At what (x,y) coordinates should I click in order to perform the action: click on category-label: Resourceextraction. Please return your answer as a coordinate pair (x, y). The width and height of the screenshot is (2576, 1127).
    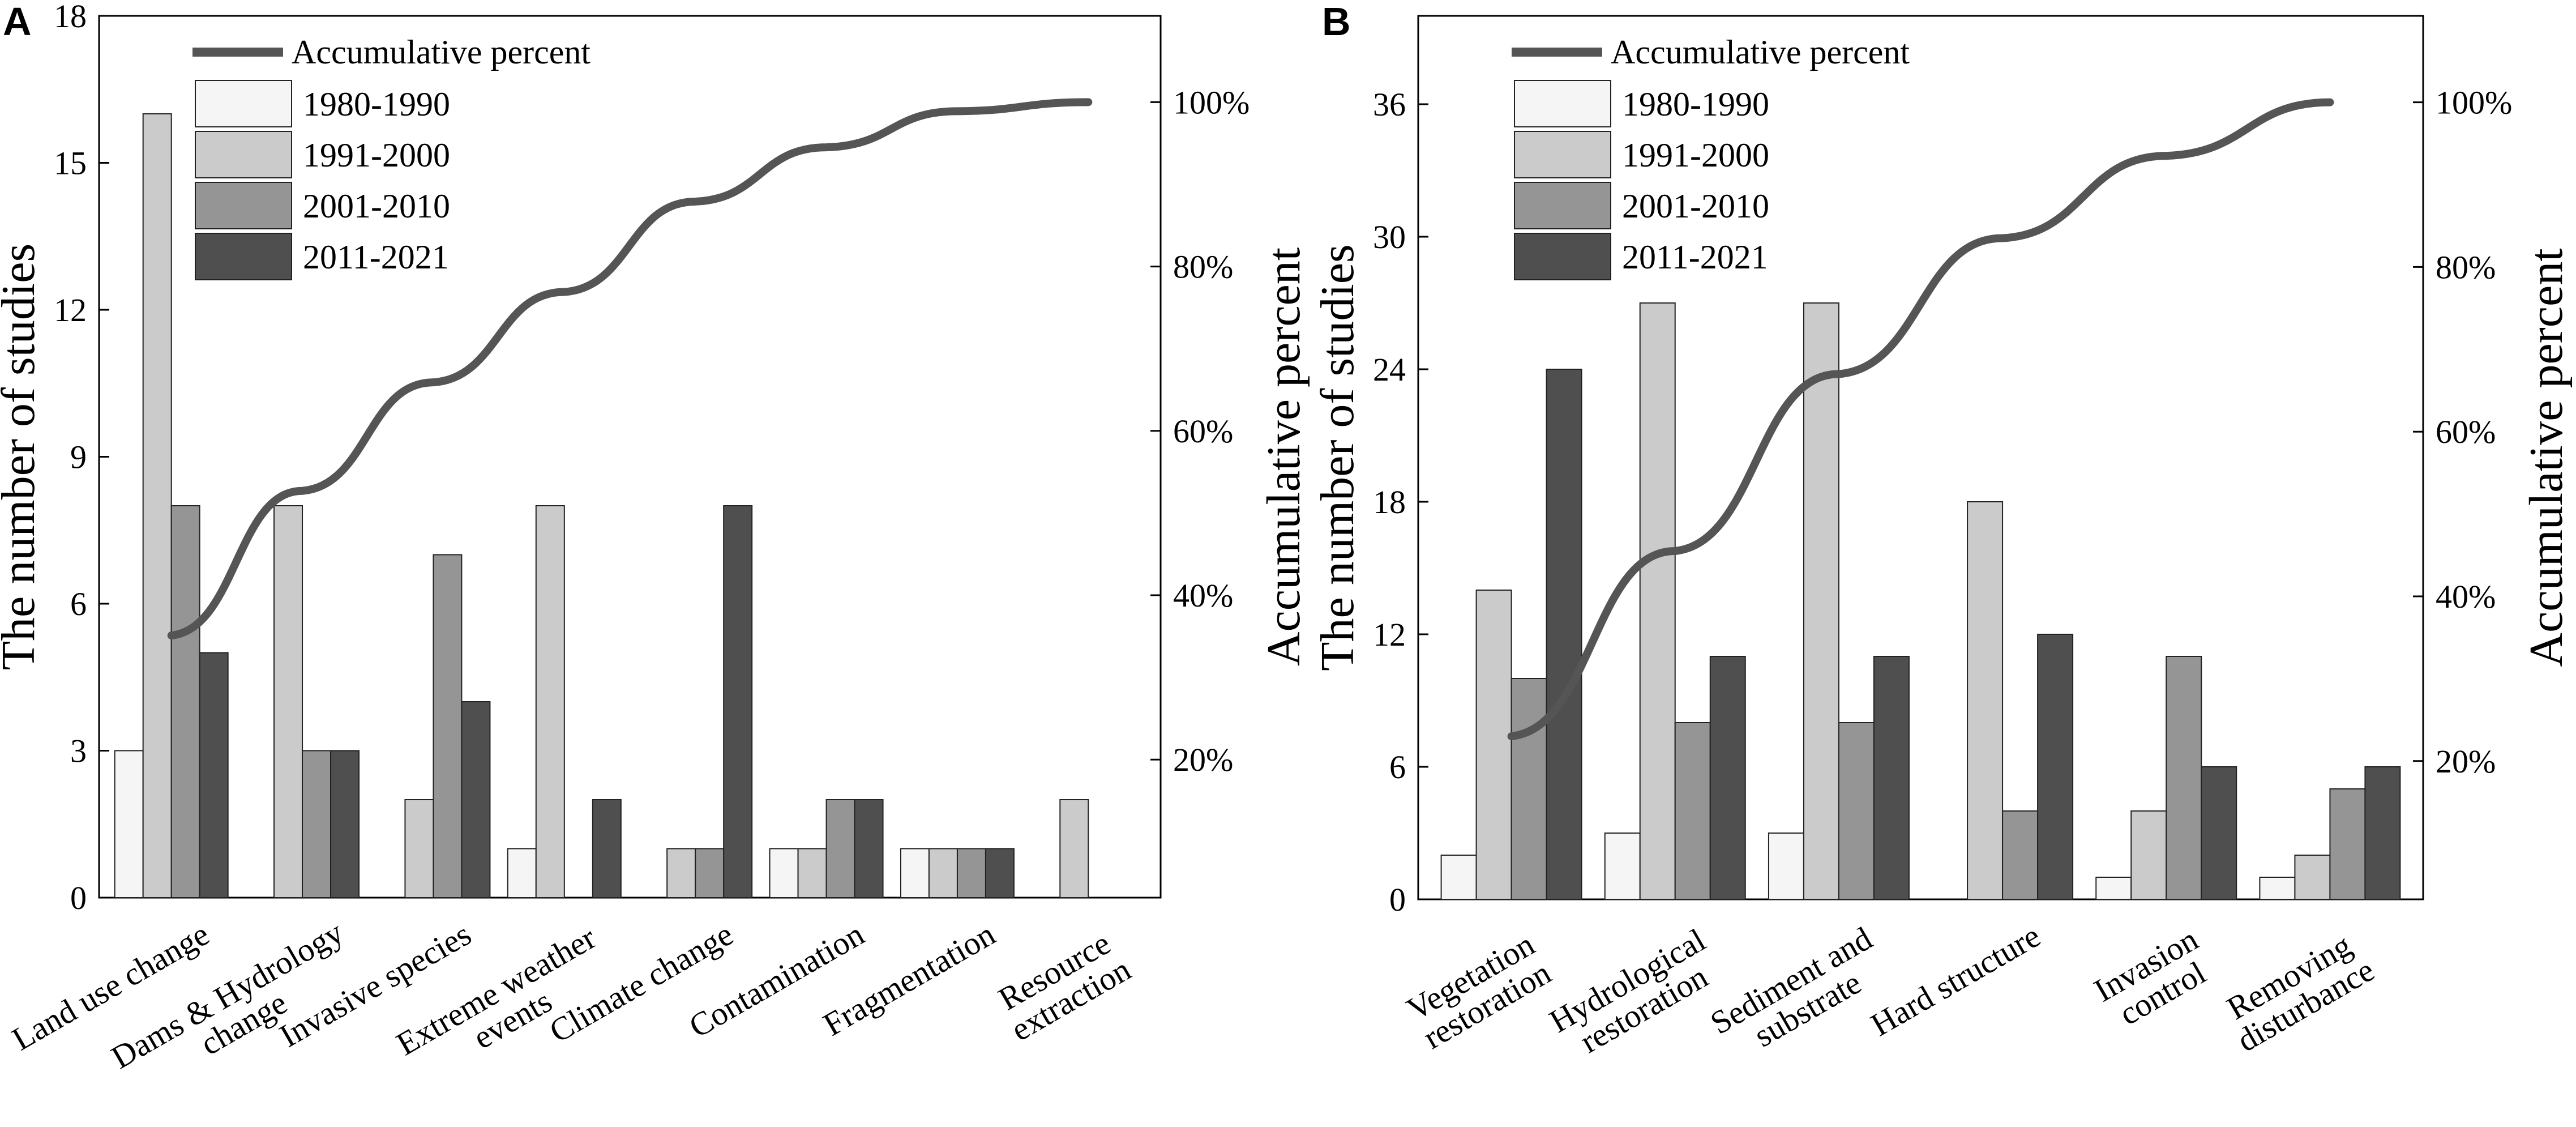
    Looking at the image, I should click on (1063, 985).